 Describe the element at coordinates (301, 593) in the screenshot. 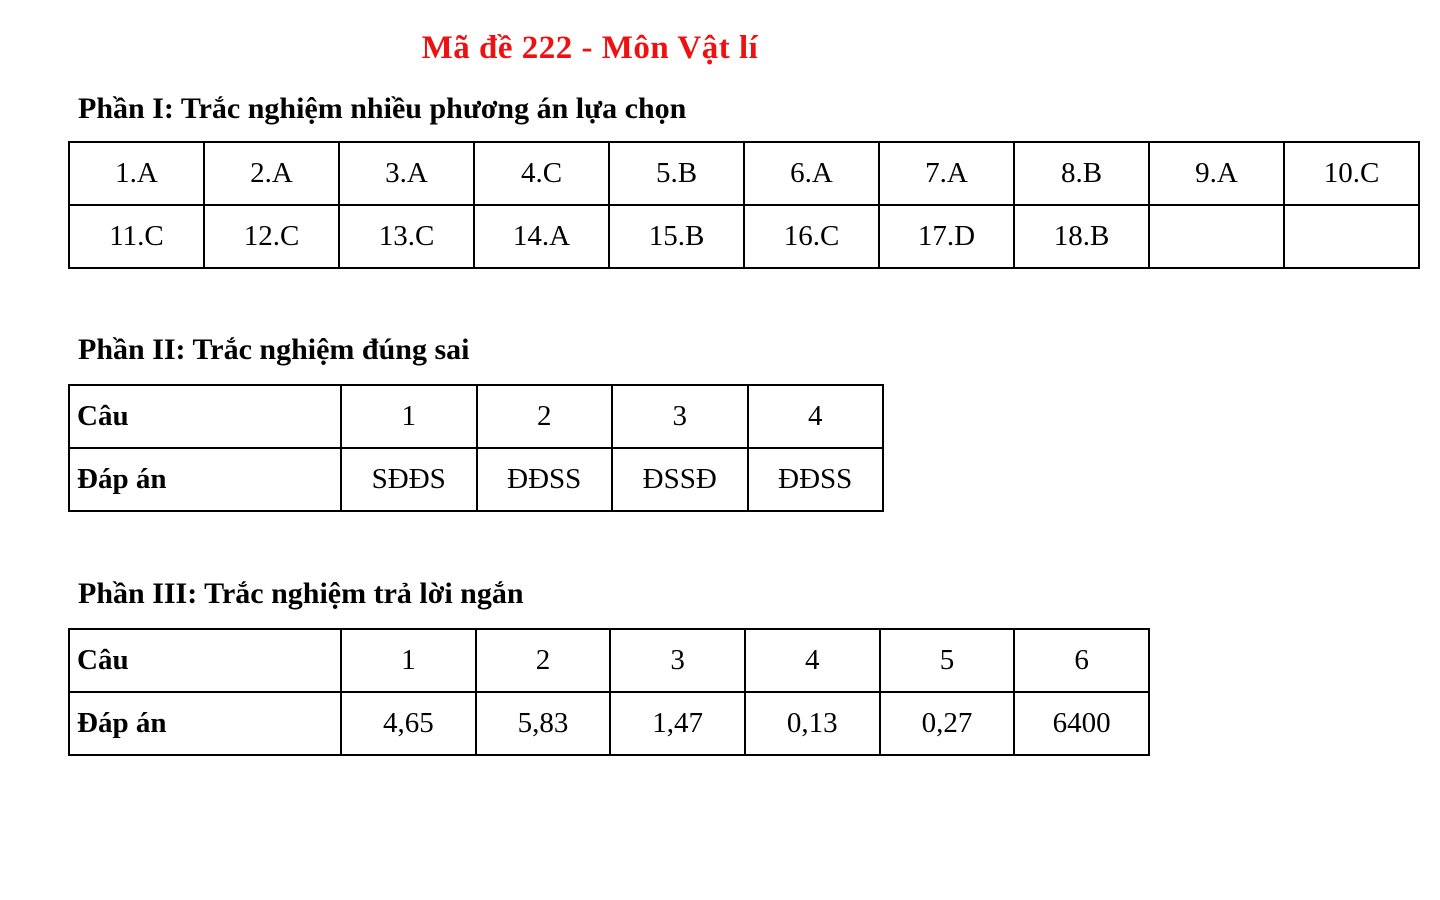

I see `part3-heading: Phần III: Trắc nghiệm trả lời ngắn` at that location.